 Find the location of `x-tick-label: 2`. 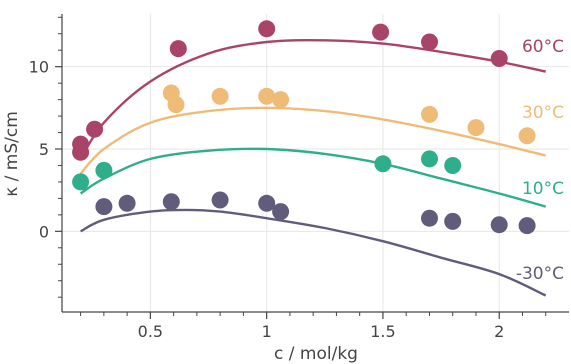

x-tick-label: 2 is located at coordinates (499, 331).